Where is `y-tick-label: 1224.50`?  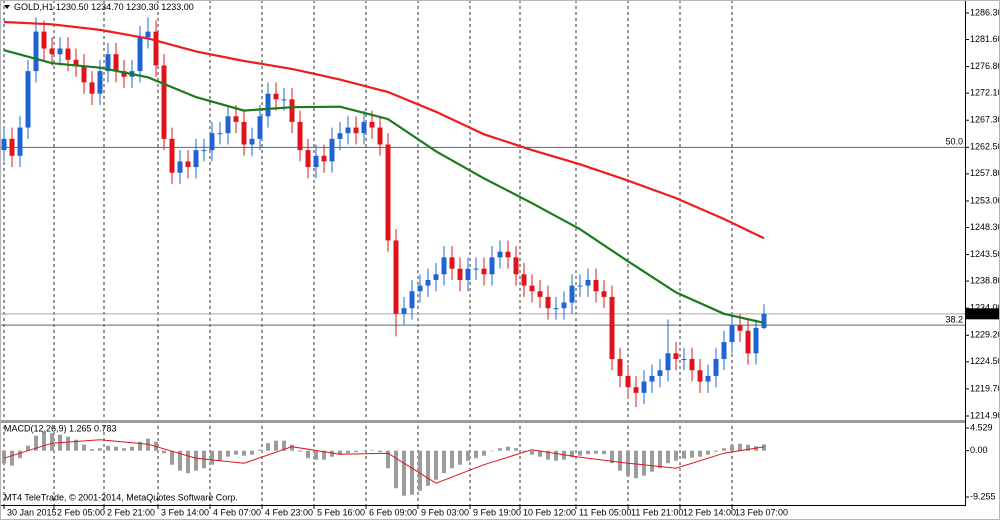 y-tick-label: 1224.50 is located at coordinates (985, 361).